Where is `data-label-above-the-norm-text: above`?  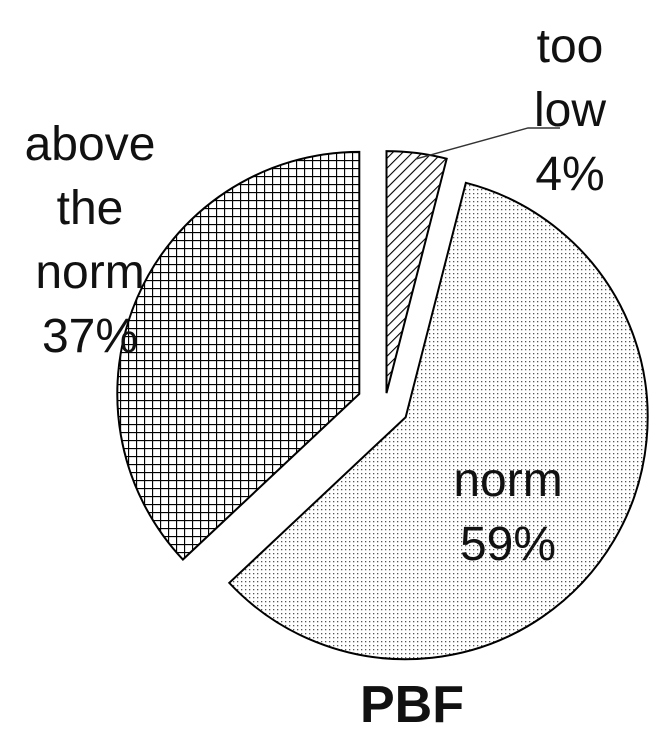 data-label-above-the-norm-text: above is located at coordinates (90, 144).